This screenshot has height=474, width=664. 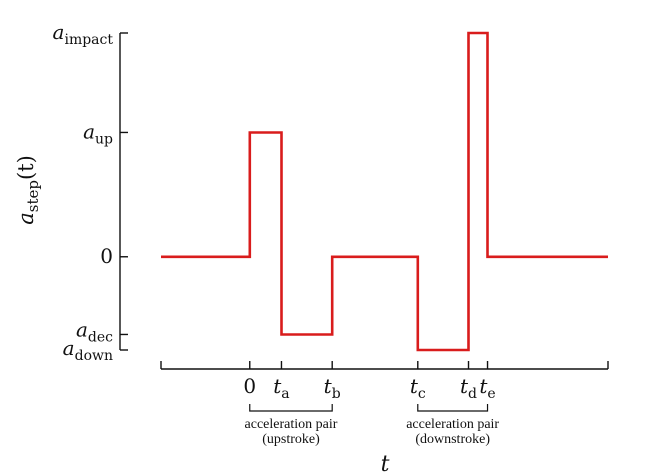 I want to click on y-axis-label: astep(t), so click(x=28, y=190).